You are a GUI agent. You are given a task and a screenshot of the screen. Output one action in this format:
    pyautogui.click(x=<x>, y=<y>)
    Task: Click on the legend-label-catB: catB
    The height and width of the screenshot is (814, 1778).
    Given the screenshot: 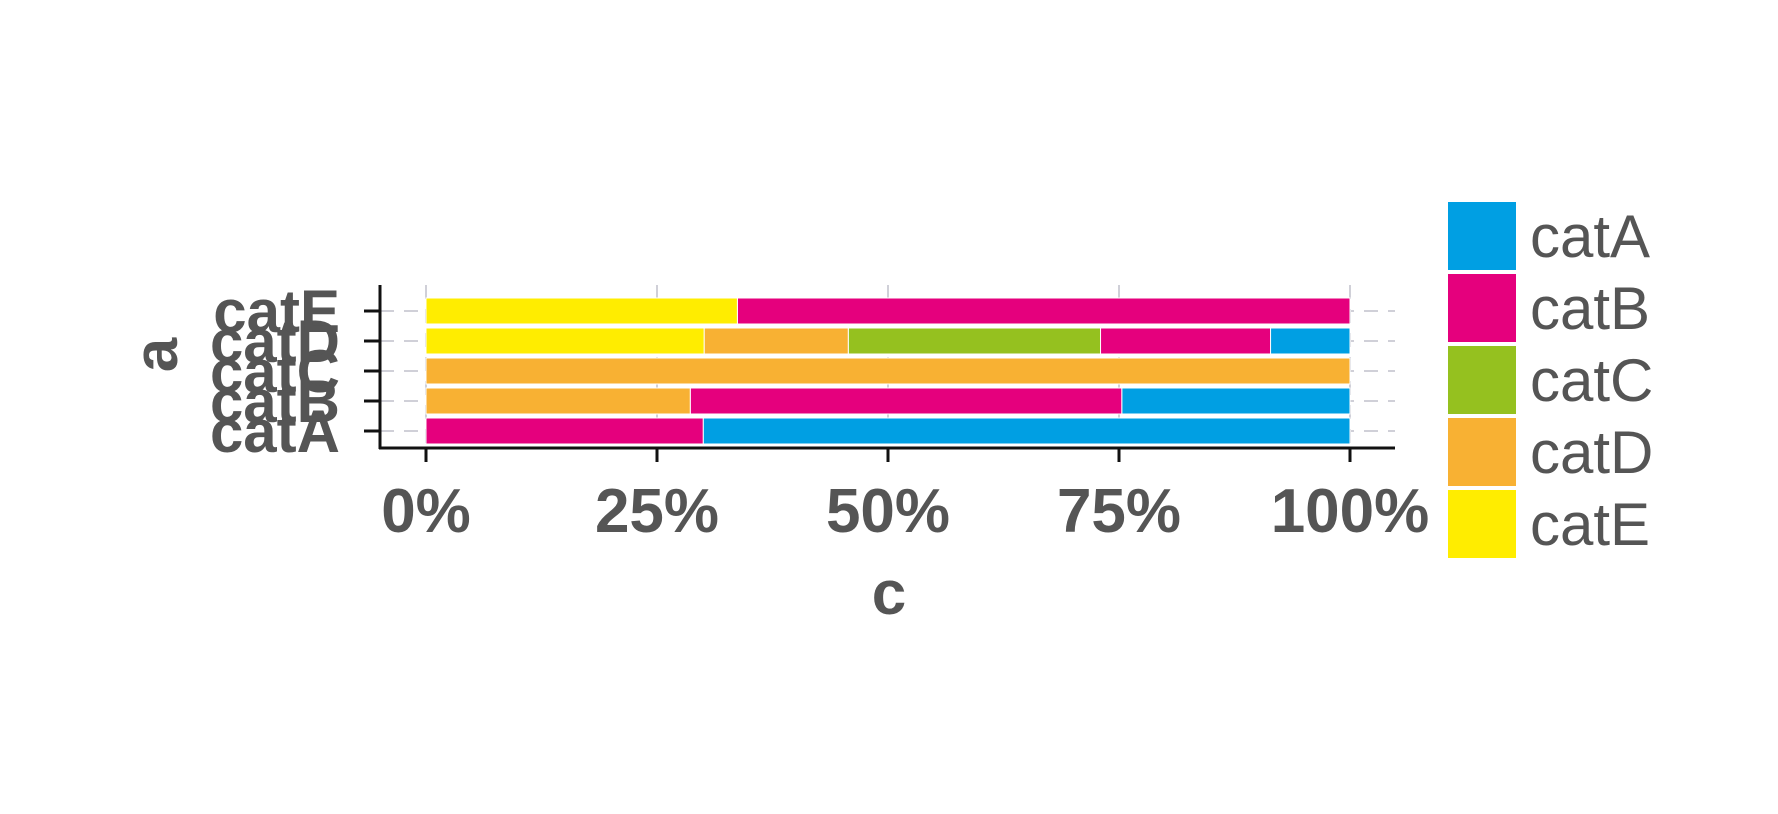 What is the action you would take?
    pyautogui.click(x=1590, y=308)
    